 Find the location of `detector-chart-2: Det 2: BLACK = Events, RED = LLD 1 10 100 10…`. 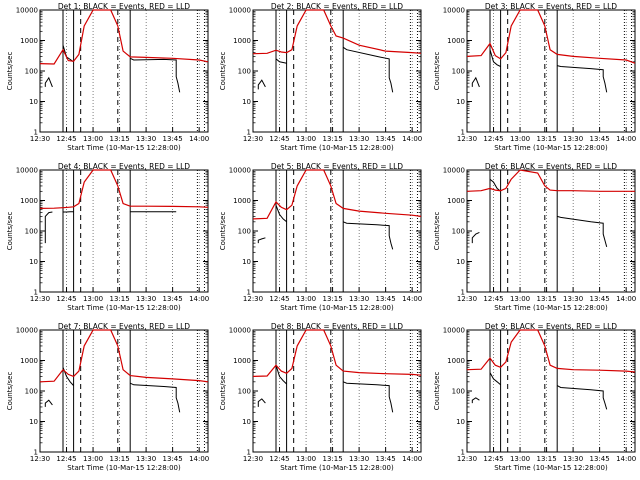

detector-chart-2: Det 2: BLACK = Events, RED = LLD 1 10 100 10… is located at coordinates (320, 77).